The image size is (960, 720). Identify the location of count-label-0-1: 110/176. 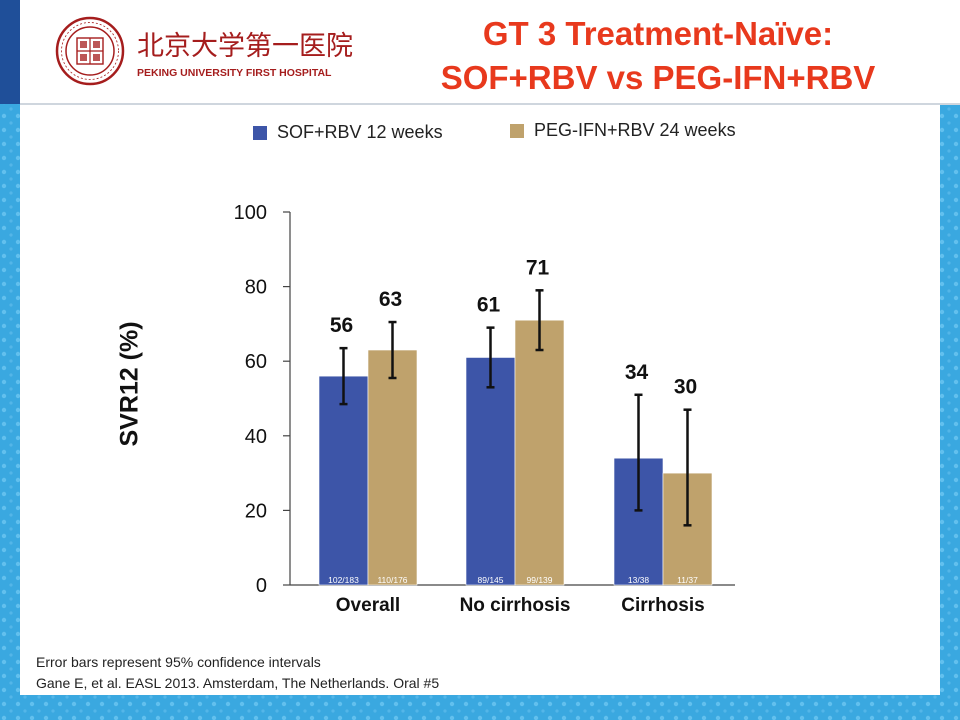
(392, 580).